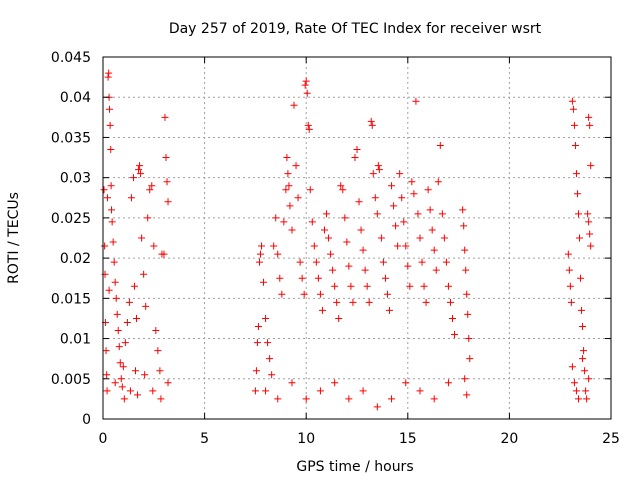 The image size is (640, 480). Describe the element at coordinates (71, 138) in the screenshot. I see `y-tick-label: 0.035` at that location.